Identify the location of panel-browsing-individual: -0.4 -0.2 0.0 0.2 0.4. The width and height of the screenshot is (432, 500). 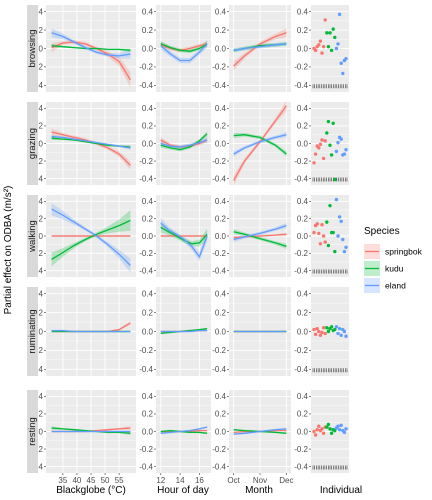
(321, 48).